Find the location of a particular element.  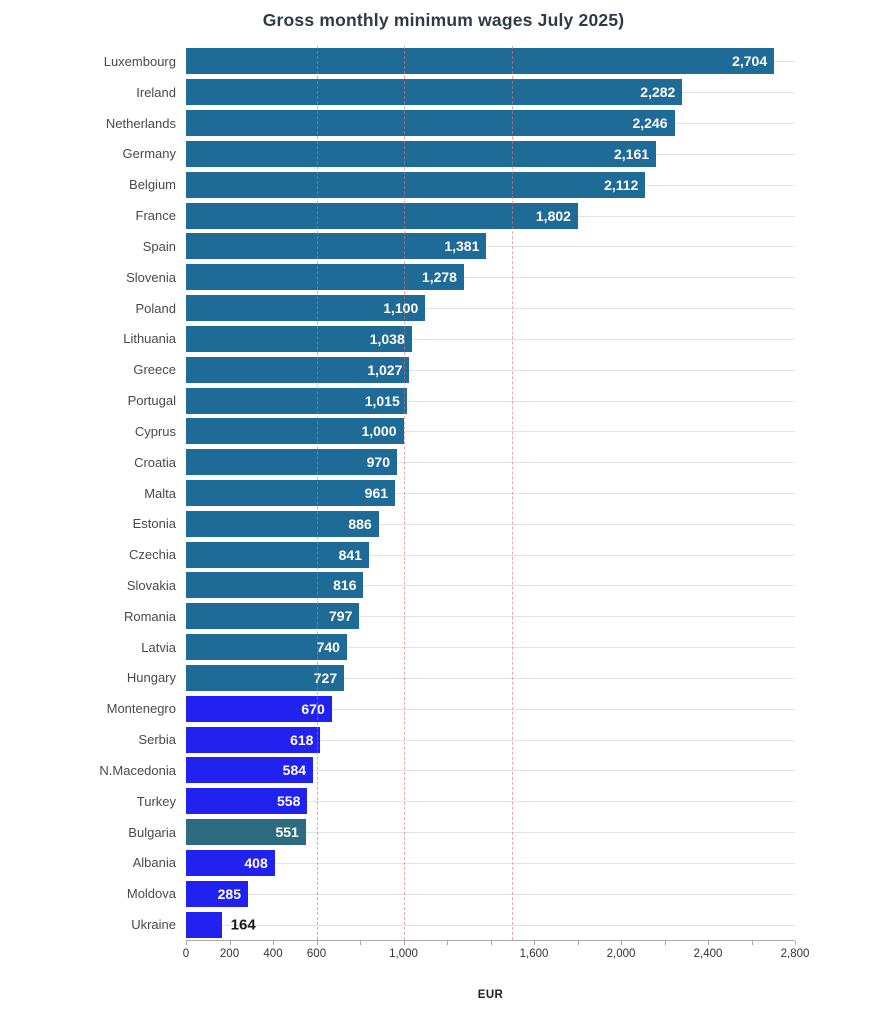

value-label: 1,802 is located at coordinates (553, 215).